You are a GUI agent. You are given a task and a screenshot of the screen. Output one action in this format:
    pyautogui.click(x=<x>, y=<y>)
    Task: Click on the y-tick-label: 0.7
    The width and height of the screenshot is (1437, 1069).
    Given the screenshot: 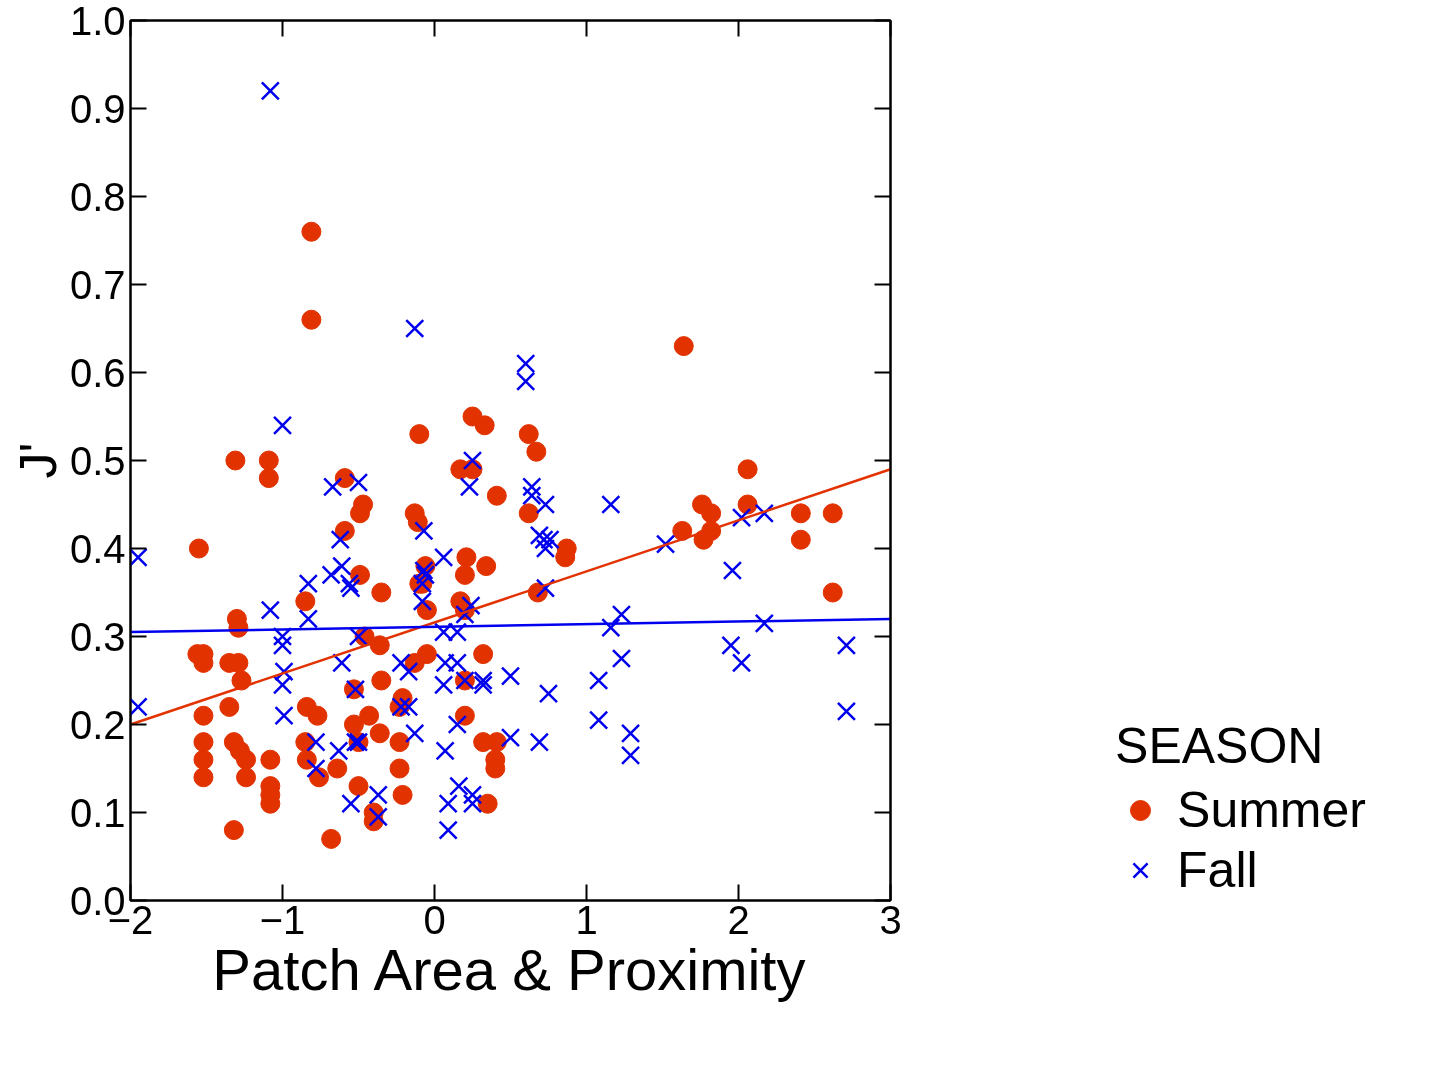 What is the action you would take?
    pyautogui.click(x=97, y=284)
    